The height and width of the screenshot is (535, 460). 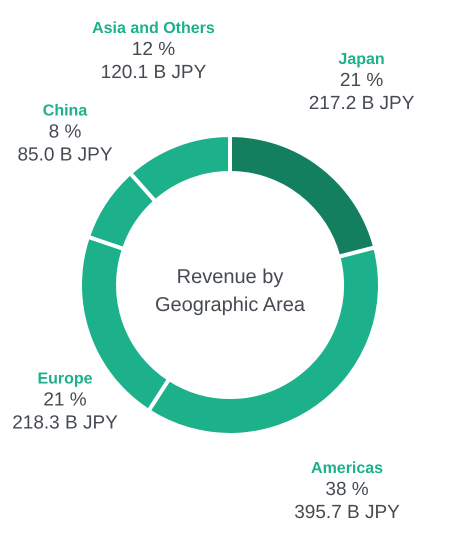 What do you see at coordinates (347, 501) in the screenshot?
I see `data-label: 38 % 395.7 B JPY` at bounding box center [347, 501].